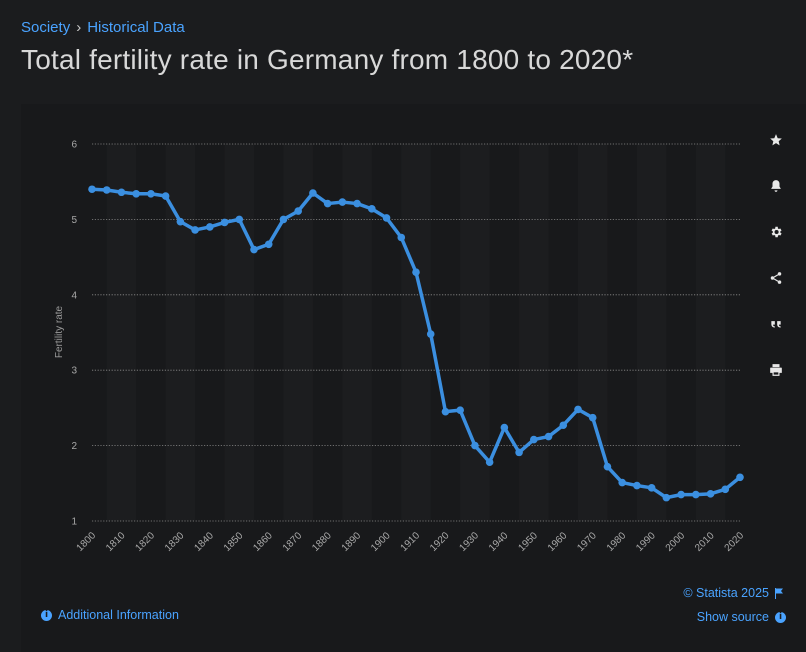 This screenshot has width=806, height=652. I want to click on cite-button, so click(776, 324).